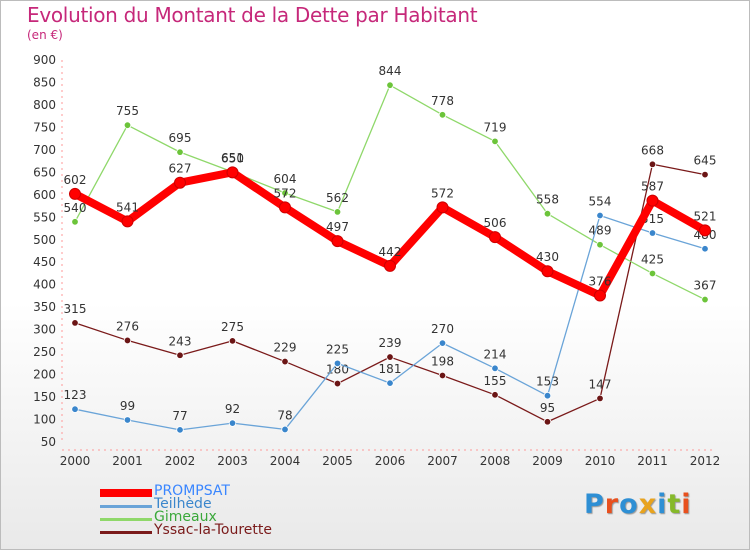 The width and height of the screenshot is (750, 550). I want to click on x-tick-label: 2007, so click(442, 461).